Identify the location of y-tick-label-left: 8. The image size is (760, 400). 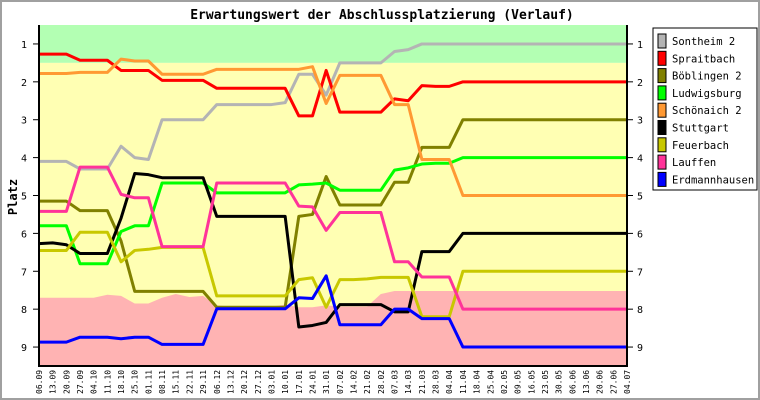
(24, 310).